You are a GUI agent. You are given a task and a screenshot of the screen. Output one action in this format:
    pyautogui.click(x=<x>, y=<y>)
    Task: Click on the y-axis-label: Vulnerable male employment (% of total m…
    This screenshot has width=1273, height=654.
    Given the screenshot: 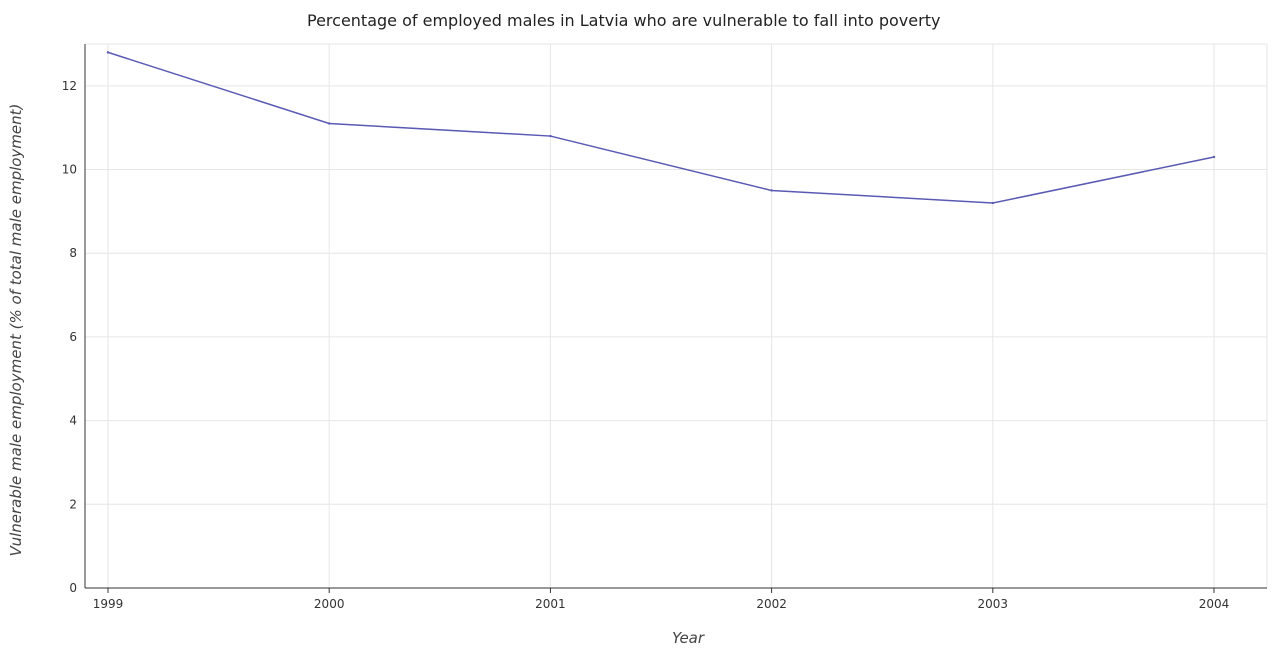 What is the action you would take?
    pyautogui.click(x=16, y=330)
    